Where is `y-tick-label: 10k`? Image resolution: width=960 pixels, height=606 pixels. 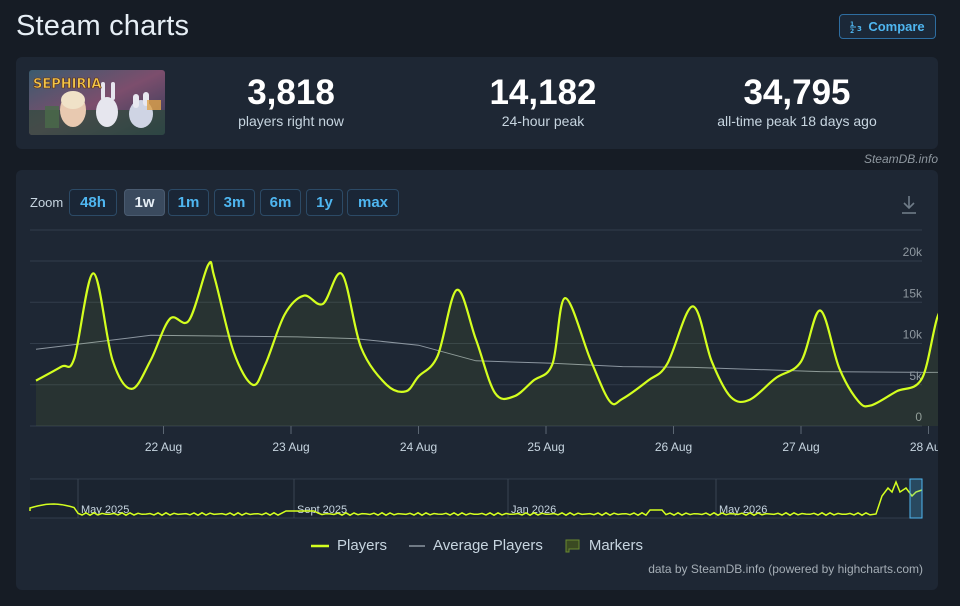
y-tick-label: 10k is located at coordinates (913, 335).